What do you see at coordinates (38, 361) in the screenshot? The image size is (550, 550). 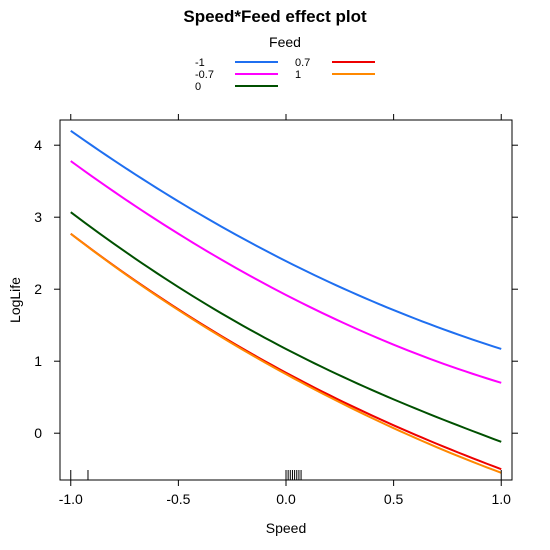 I see `y-tick-label: 1` at bounding box center [38, 361].